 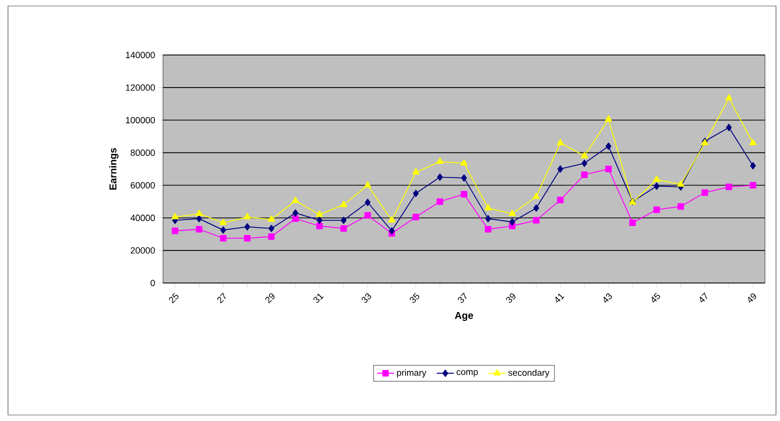 What do you see at coordinates (140, 87) in the screenshot?
I see `y-tick-label: 120000` at bounding box center [140, 87].